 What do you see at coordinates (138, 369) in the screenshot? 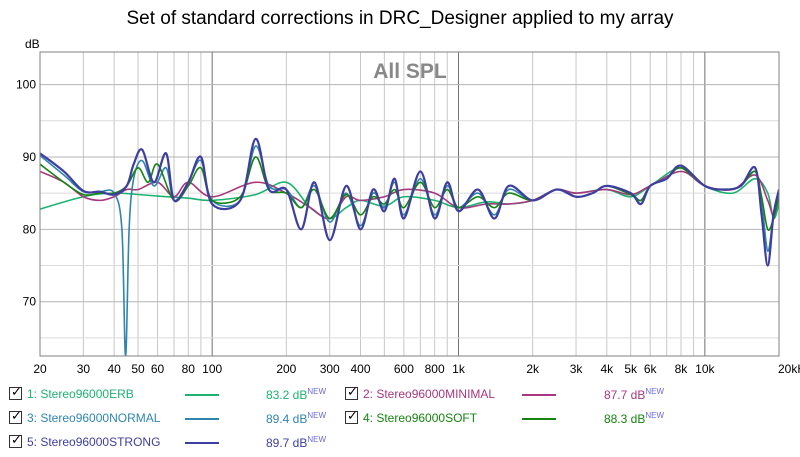
I see `x-tick-label: 50` at bounding box center [138, 369].